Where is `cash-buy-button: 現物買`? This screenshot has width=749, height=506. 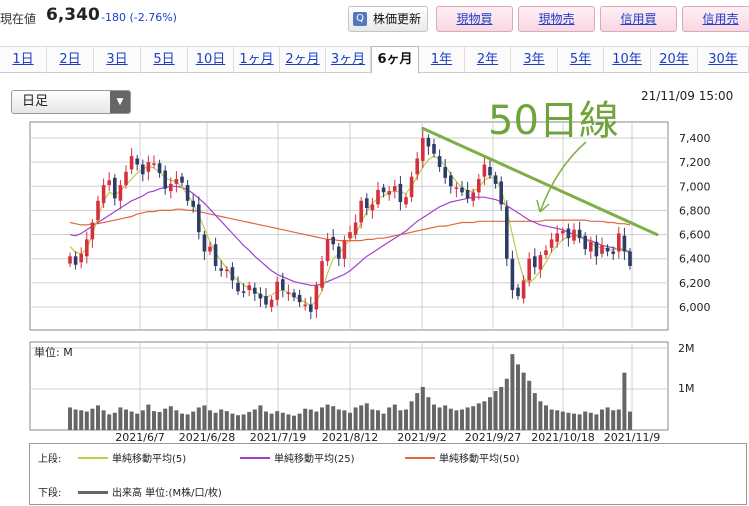
cash-buy-button: 現物買 is located at coordinates (474, 19).